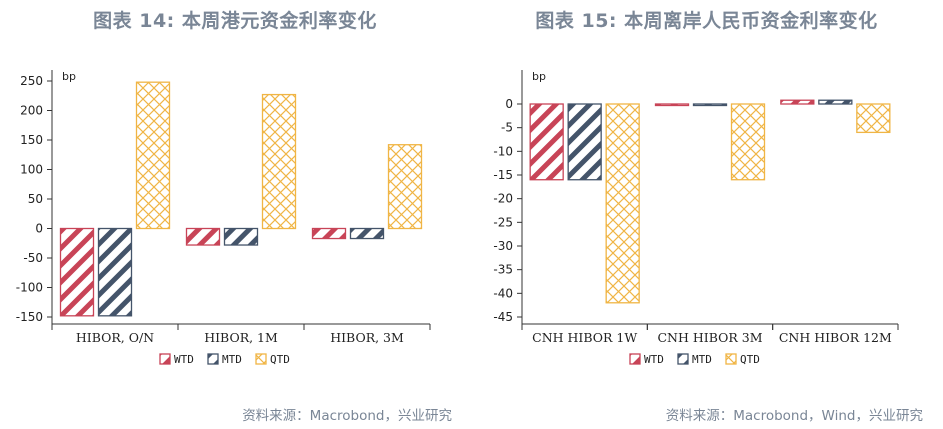 This screenshot has width=943, height=429. Describe the element at coordinates (503, 175) in the screenshot. I see `y-tick-label: -15` at that location.